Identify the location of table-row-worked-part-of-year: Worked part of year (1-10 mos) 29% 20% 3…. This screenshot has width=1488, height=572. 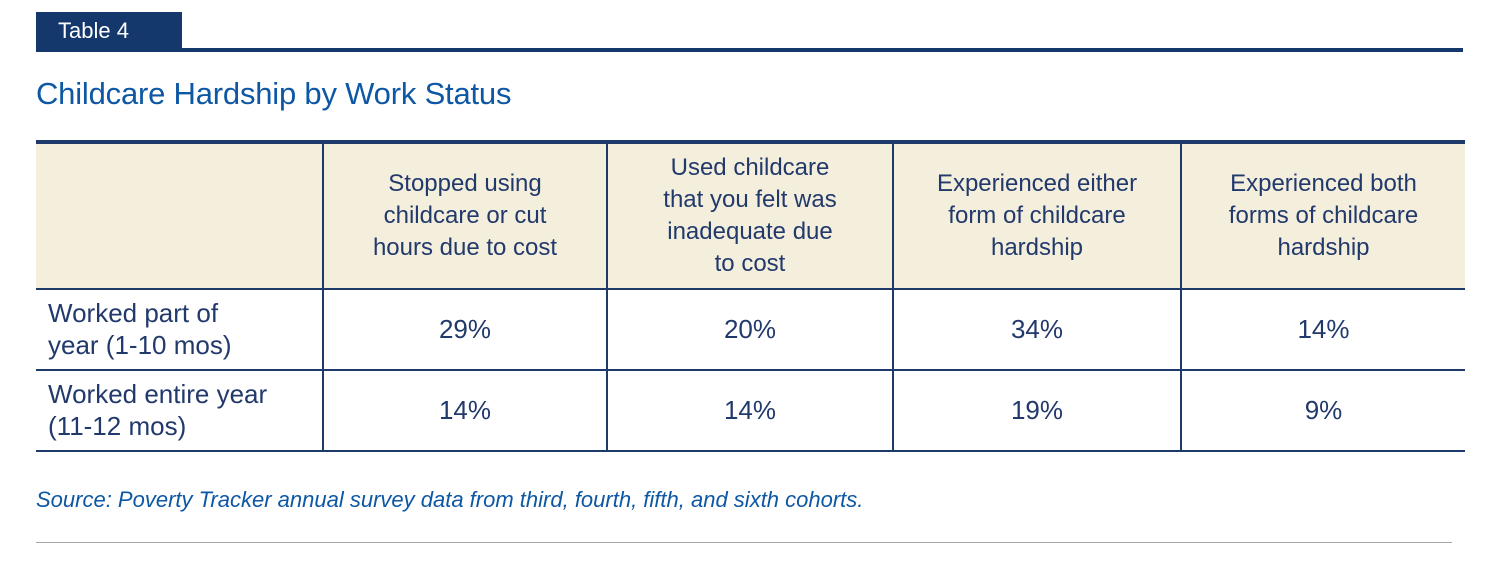
(750, 329).